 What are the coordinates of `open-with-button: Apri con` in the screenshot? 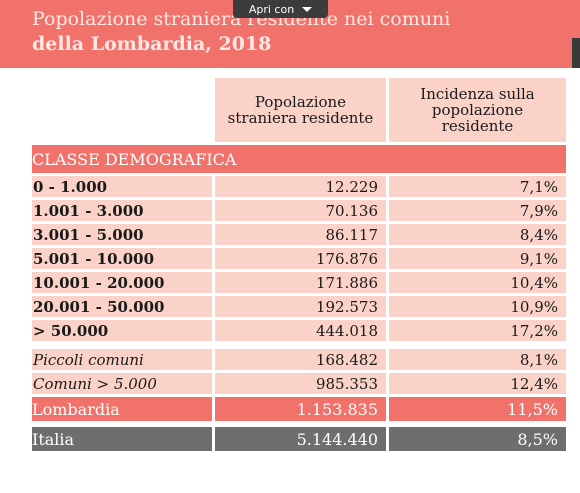 It's located at (280, 9).